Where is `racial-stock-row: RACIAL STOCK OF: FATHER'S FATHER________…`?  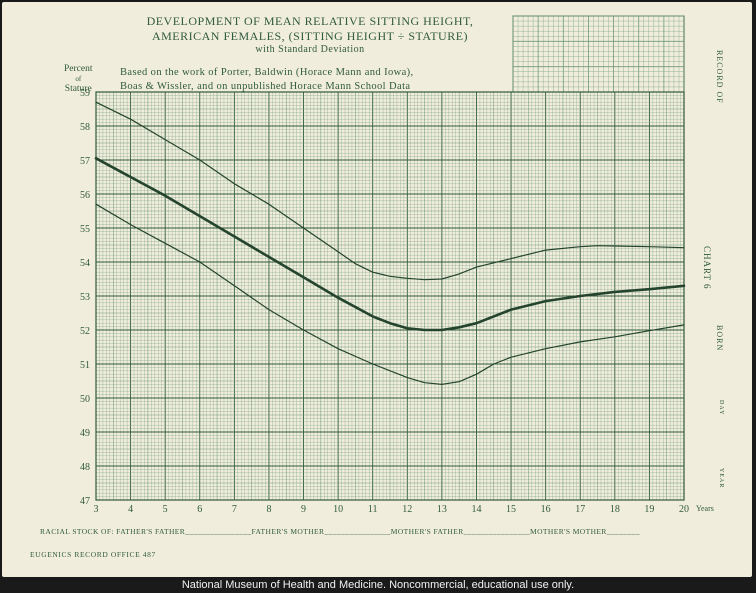 racial-stock-row: RACIAL STOCK OF: FATHER'S FATHER________… is located at coordinates (340, 531).